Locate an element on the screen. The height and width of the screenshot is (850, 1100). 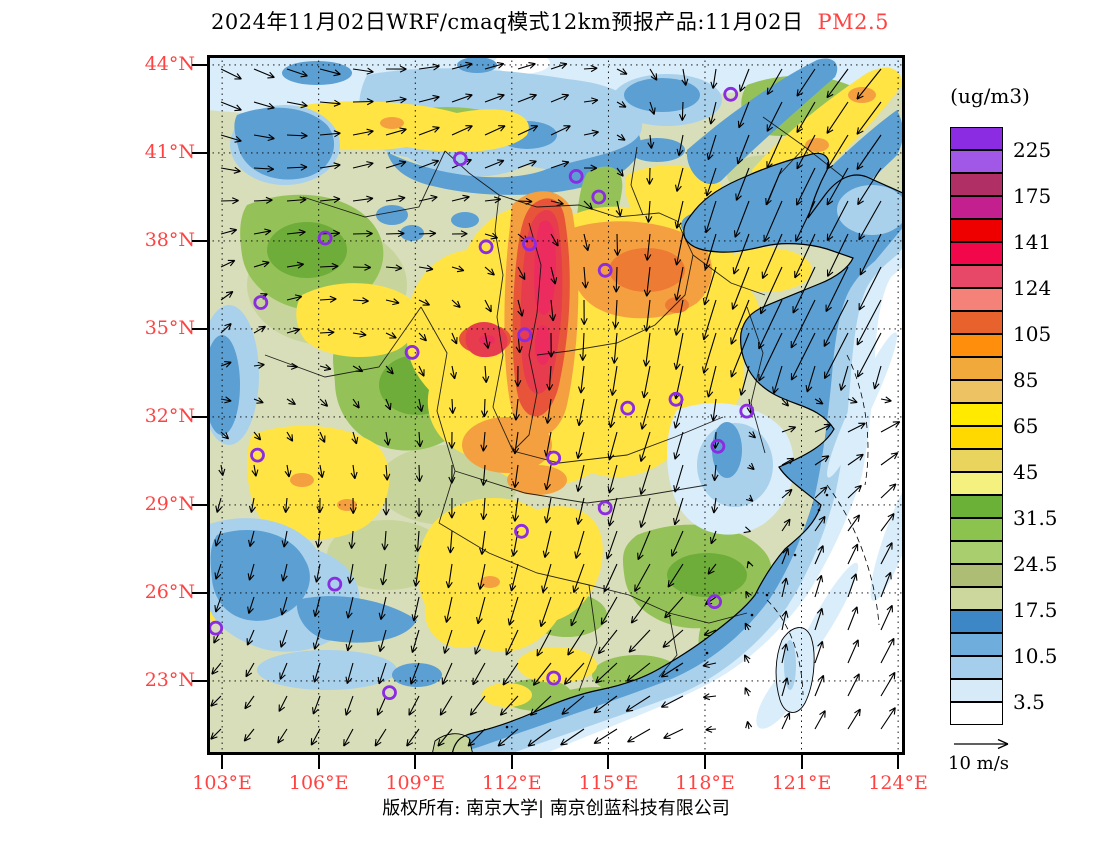
lat-tick-label: 35°N is located at coordinates (169, 327).